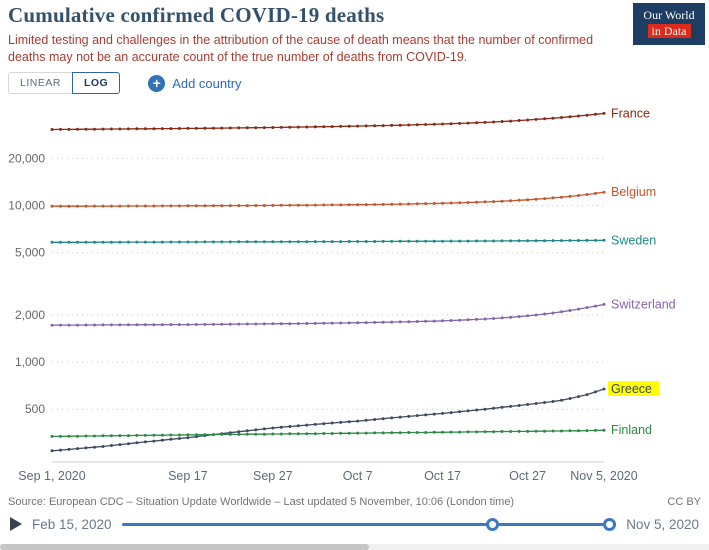 The image size is (709, 550). Describe the element at coordinates (188, 476) in the screenshot. I see `svg-text: Sep 17` at that location.